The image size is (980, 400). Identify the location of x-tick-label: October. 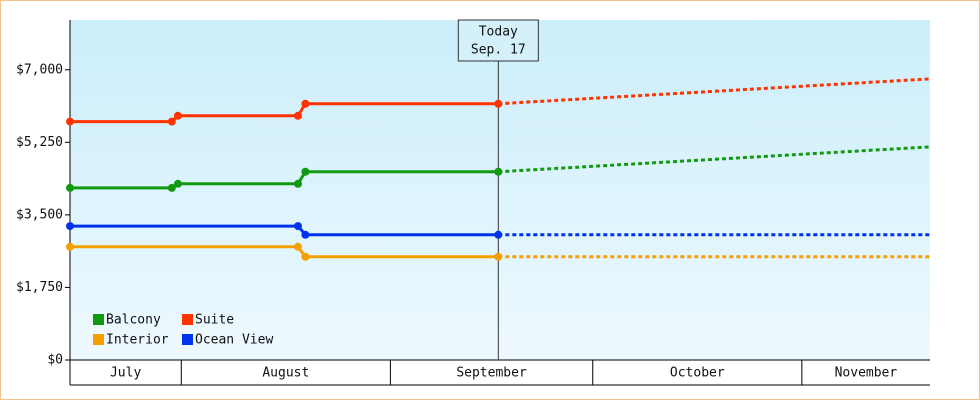
(697, 373).